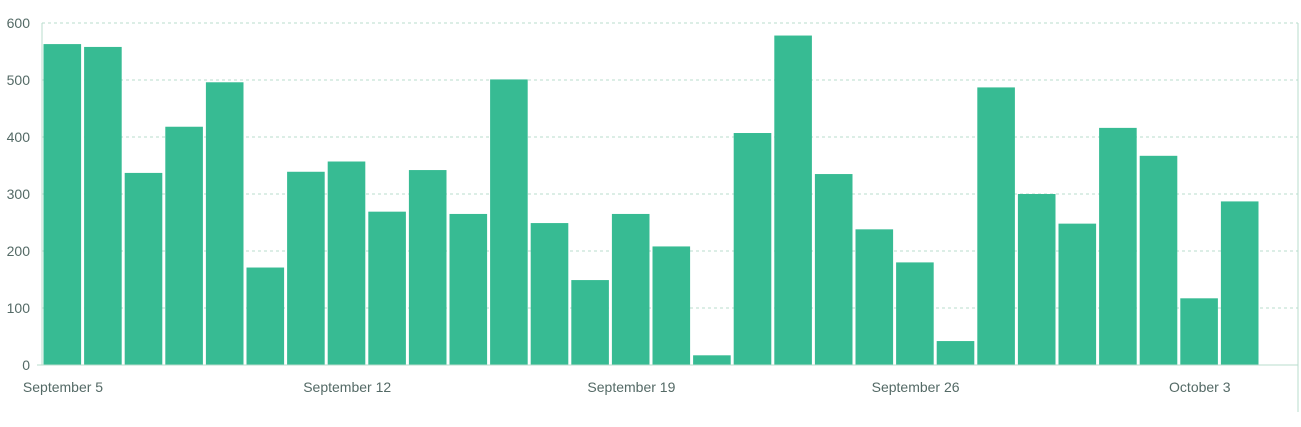 The height and width of the screenshot is (427, 1301). What do you see at coordinates (19, 23) in the screenshot?
I see `y-tick-label: 600` at bounding box center [19, 23].